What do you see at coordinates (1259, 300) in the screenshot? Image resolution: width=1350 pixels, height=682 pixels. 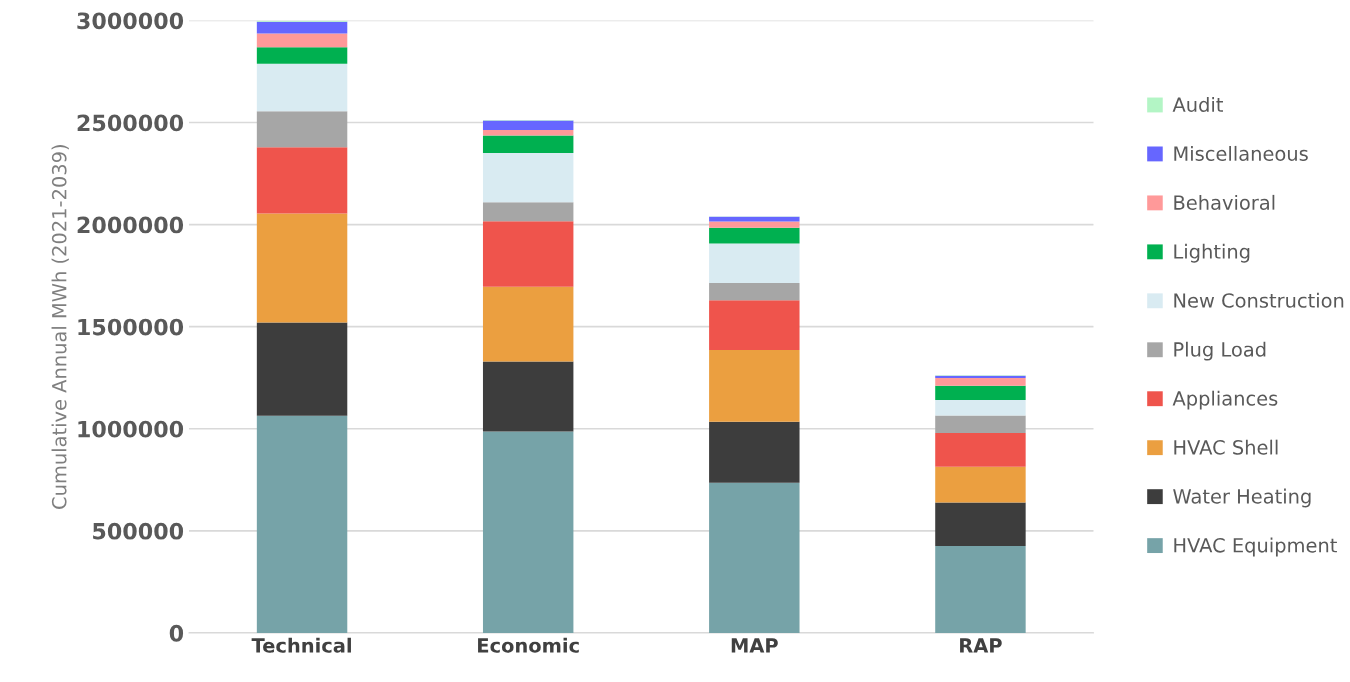 I see `legend-label: New Construction` at bounding box center [1259, 300].